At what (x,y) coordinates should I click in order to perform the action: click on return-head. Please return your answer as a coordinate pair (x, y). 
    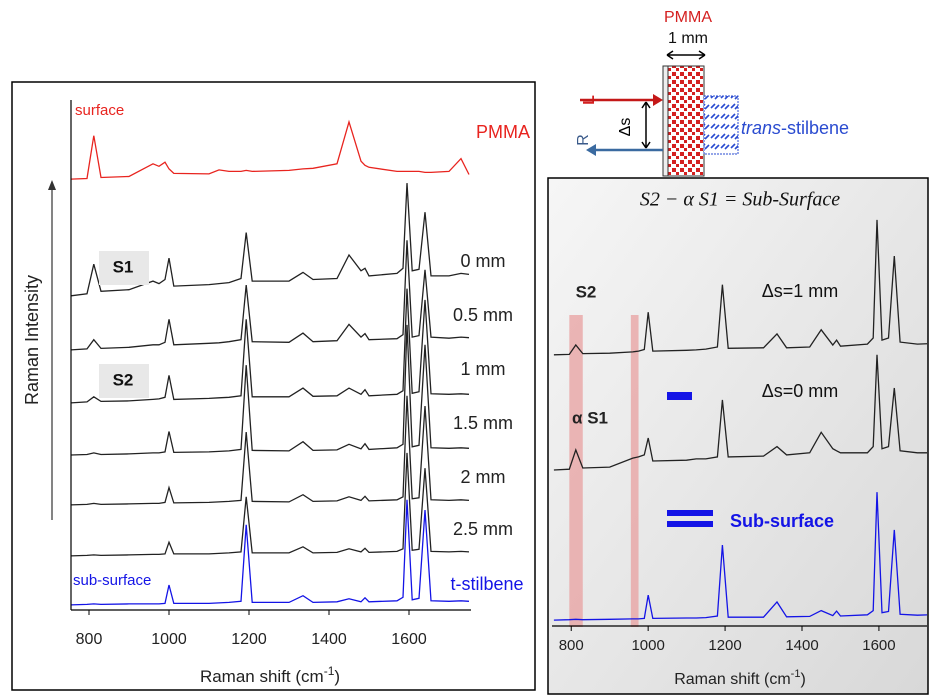
    Looking at the image, I should click on (591, 150).